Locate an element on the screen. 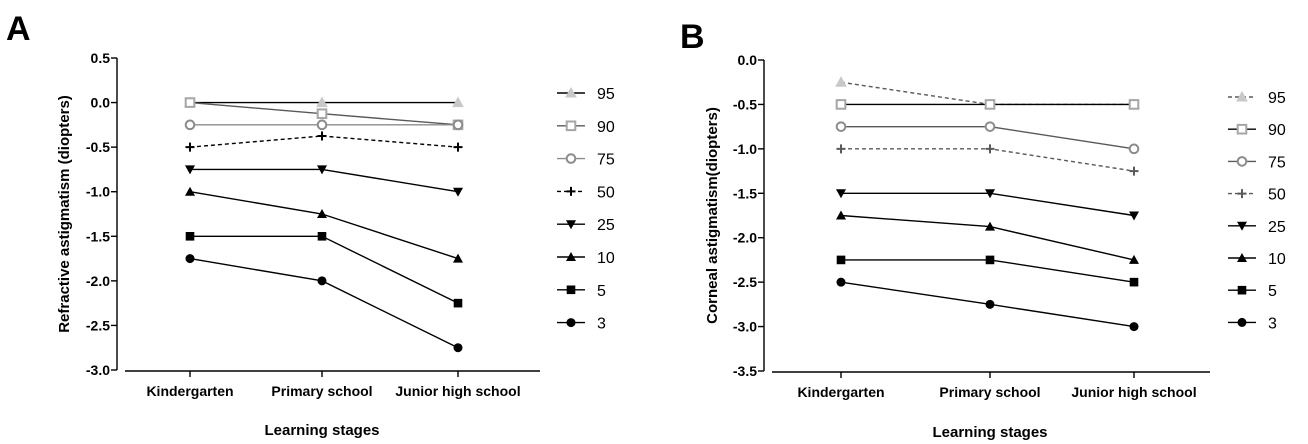 Image resolution: width=1308 pixels, height=444 pixels. x-tick-label: Junior high school is located at coordinates (457, 391).